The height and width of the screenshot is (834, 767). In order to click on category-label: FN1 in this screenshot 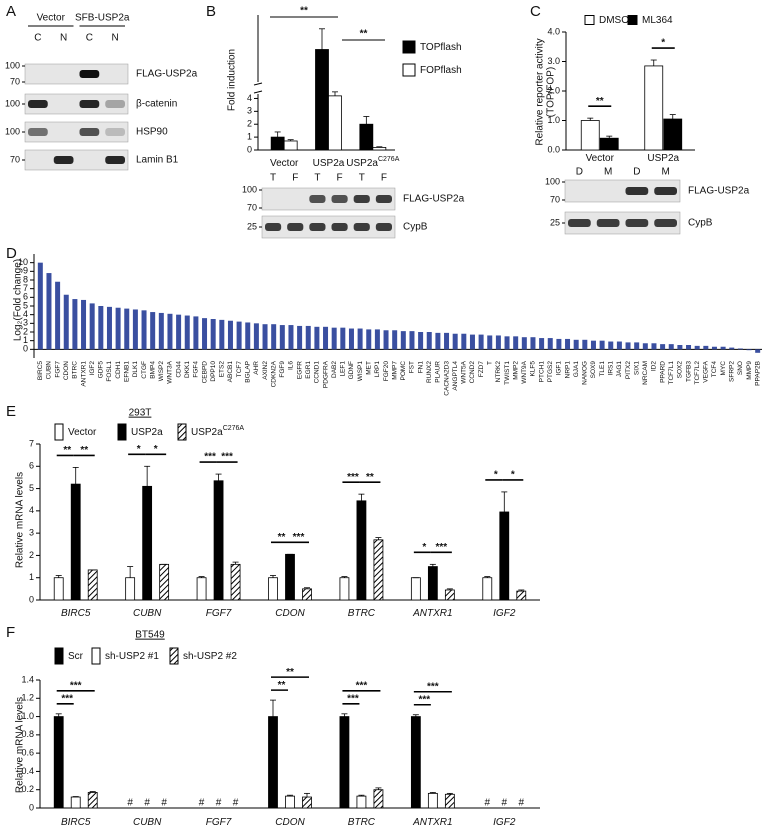, I will do `click(420, 367)`.